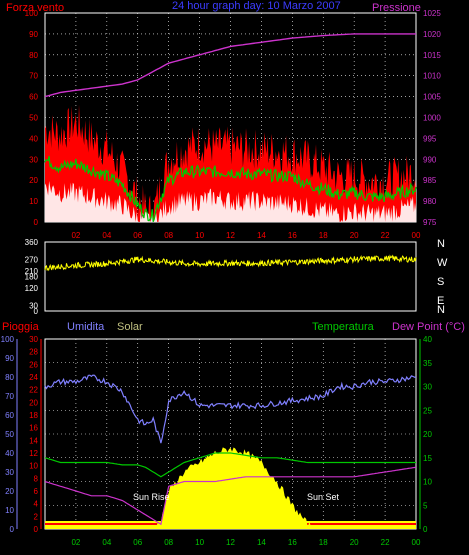 The width and height of the screenshot is (469, 555). I want to click on rain-y-tick-label: 8, so click(36, 478).